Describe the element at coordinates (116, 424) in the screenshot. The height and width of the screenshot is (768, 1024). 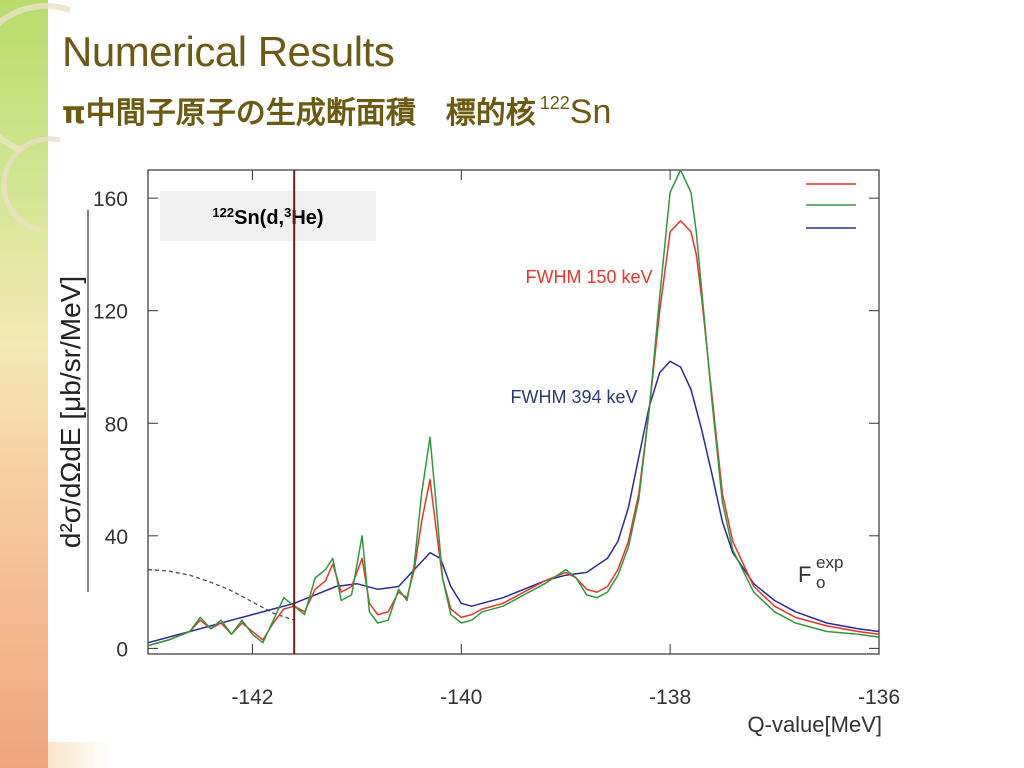
I see `y-tick-label: 80` at that location.